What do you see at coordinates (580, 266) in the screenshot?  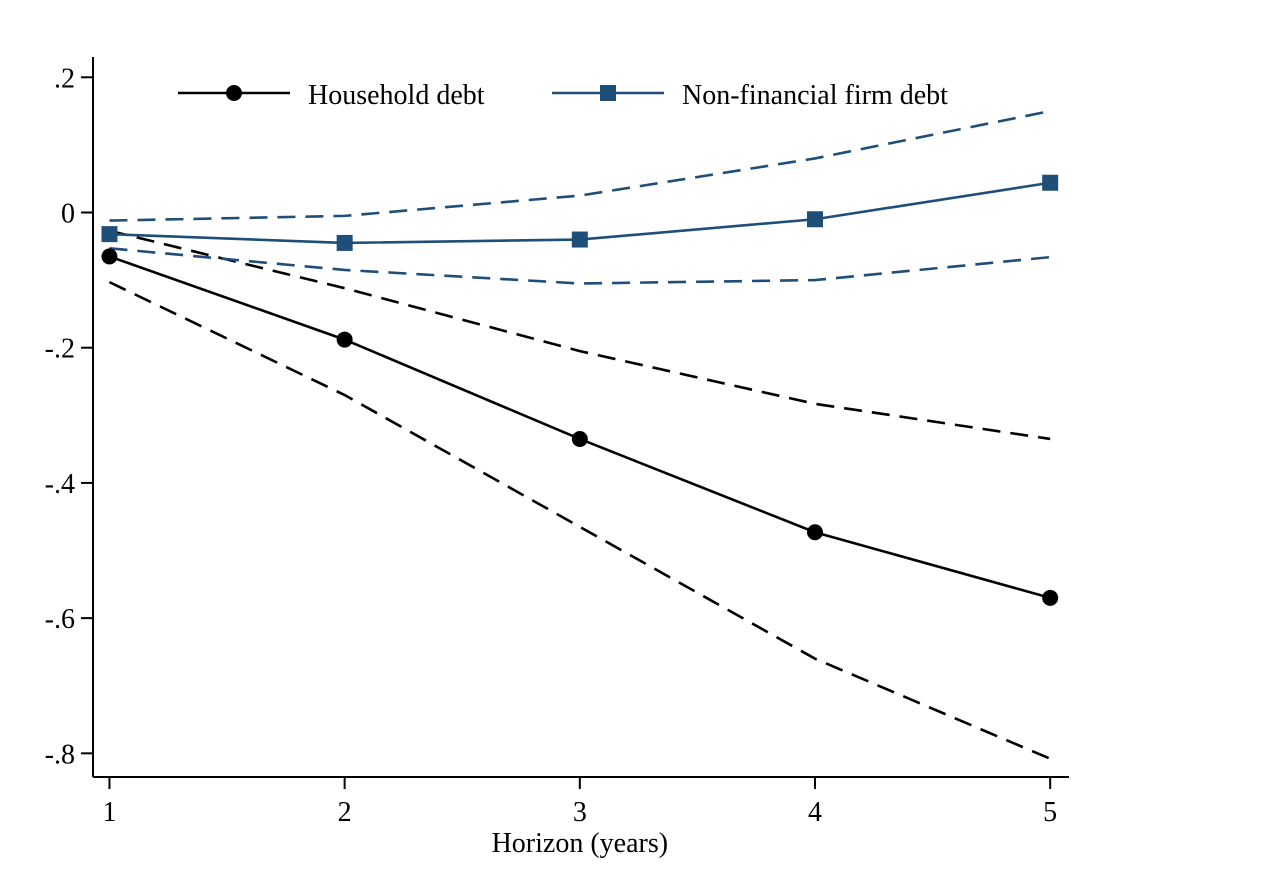 I see `firm-ci-lower` at bounding box center [580, 266].